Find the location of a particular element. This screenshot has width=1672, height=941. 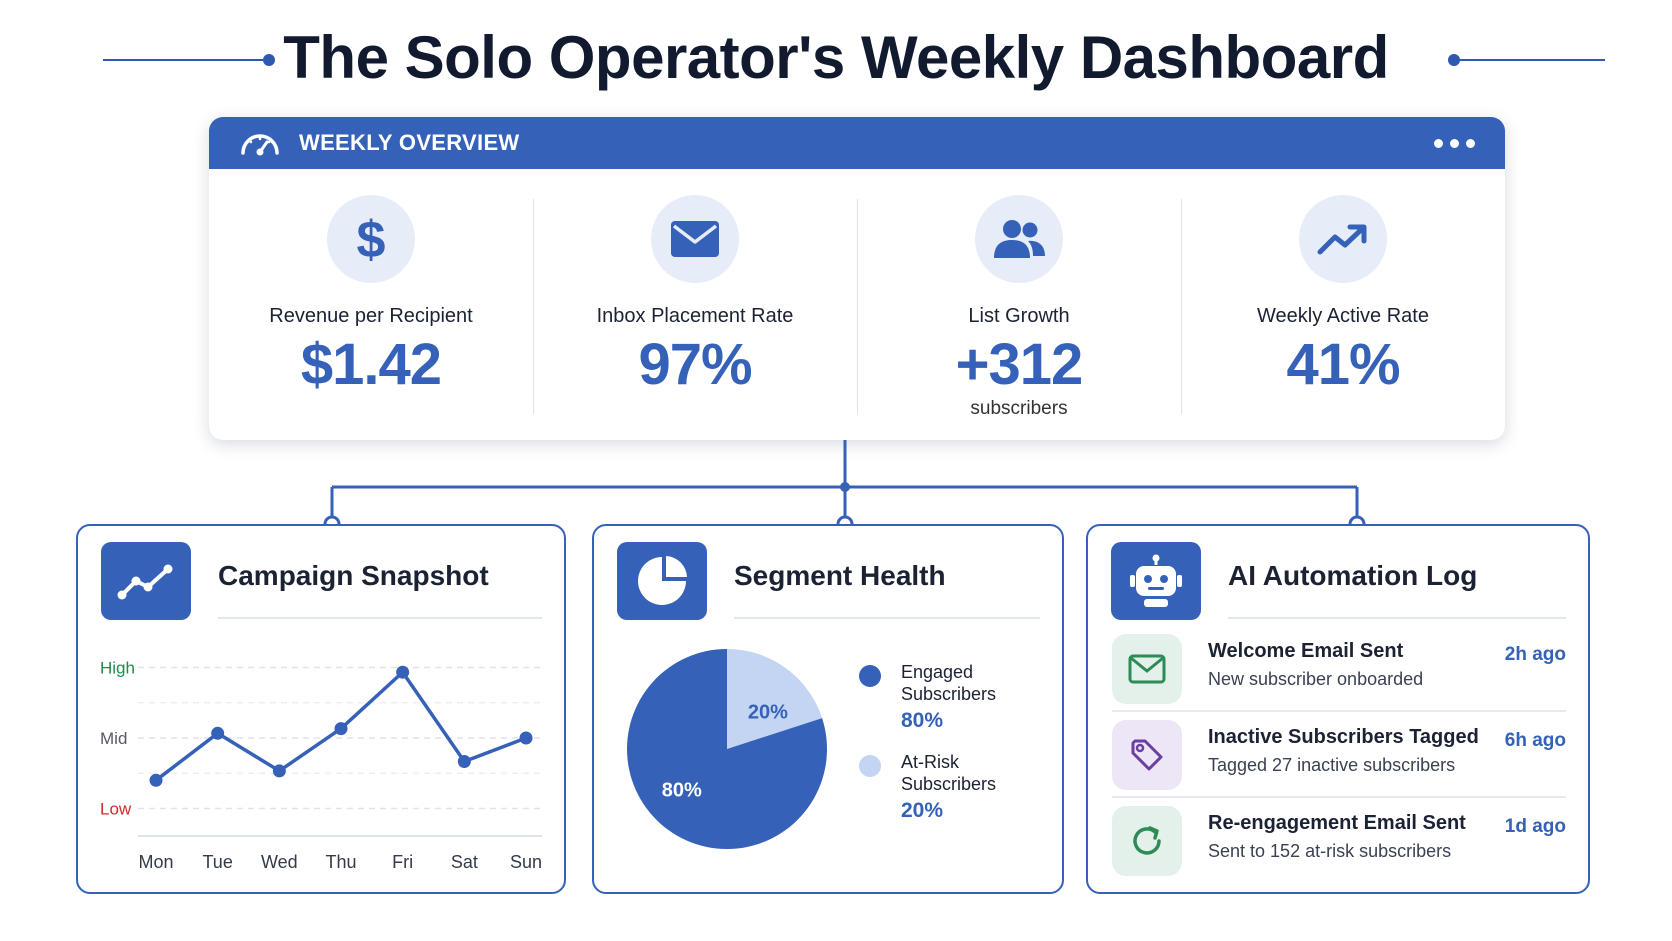

title-rule-right is located at coordinates (1531, 60).